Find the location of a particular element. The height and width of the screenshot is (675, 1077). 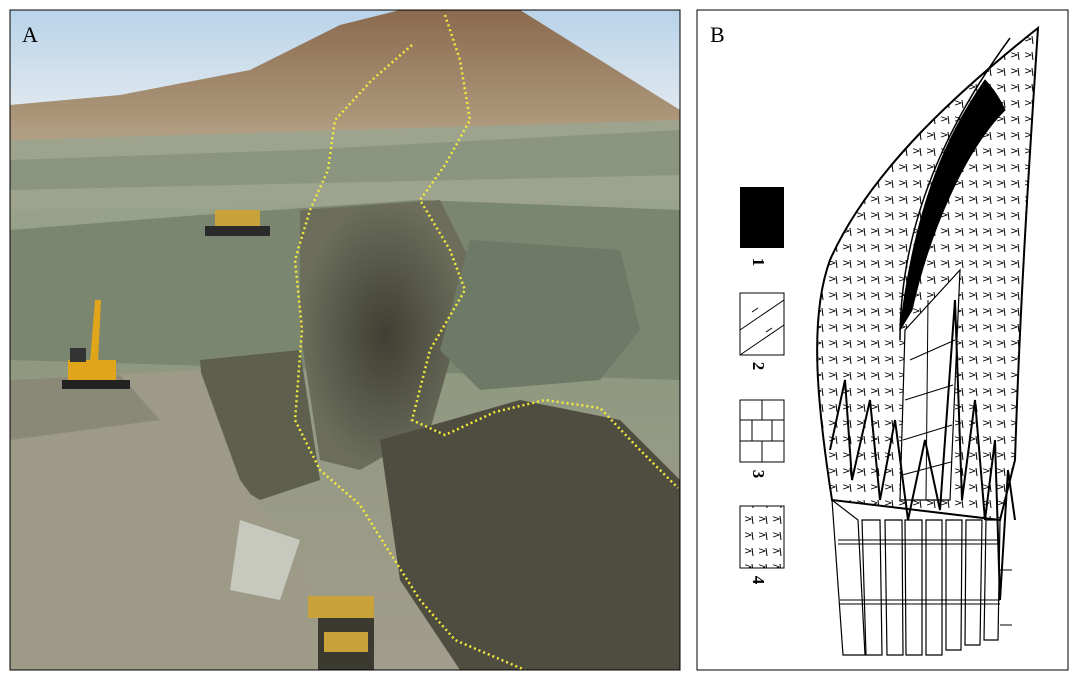

excavator is located at coordinates (96, 344).